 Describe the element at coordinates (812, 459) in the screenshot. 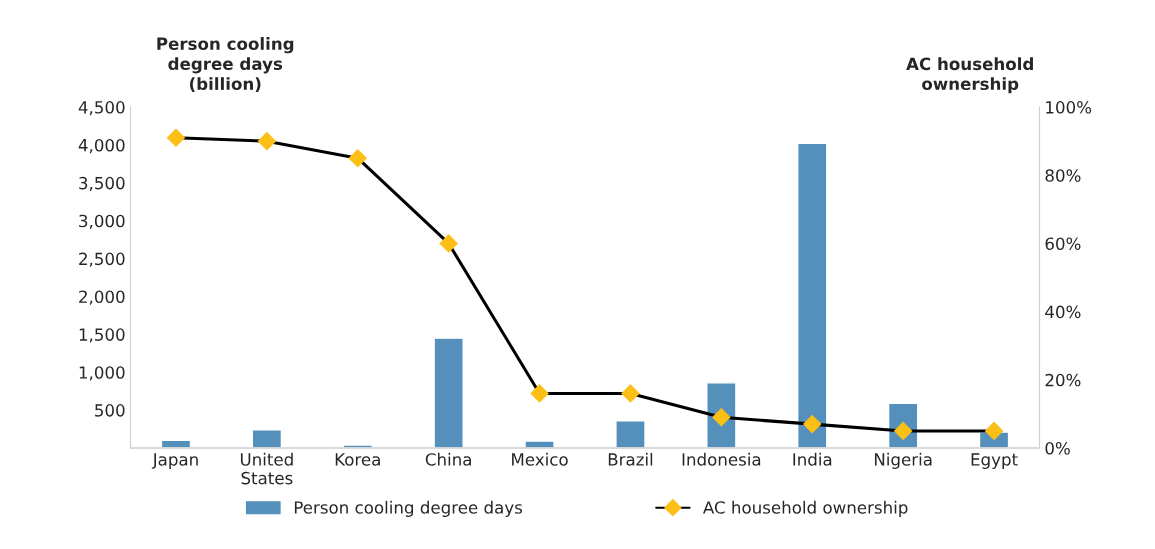

I see `x-tick-label: India` at that location.